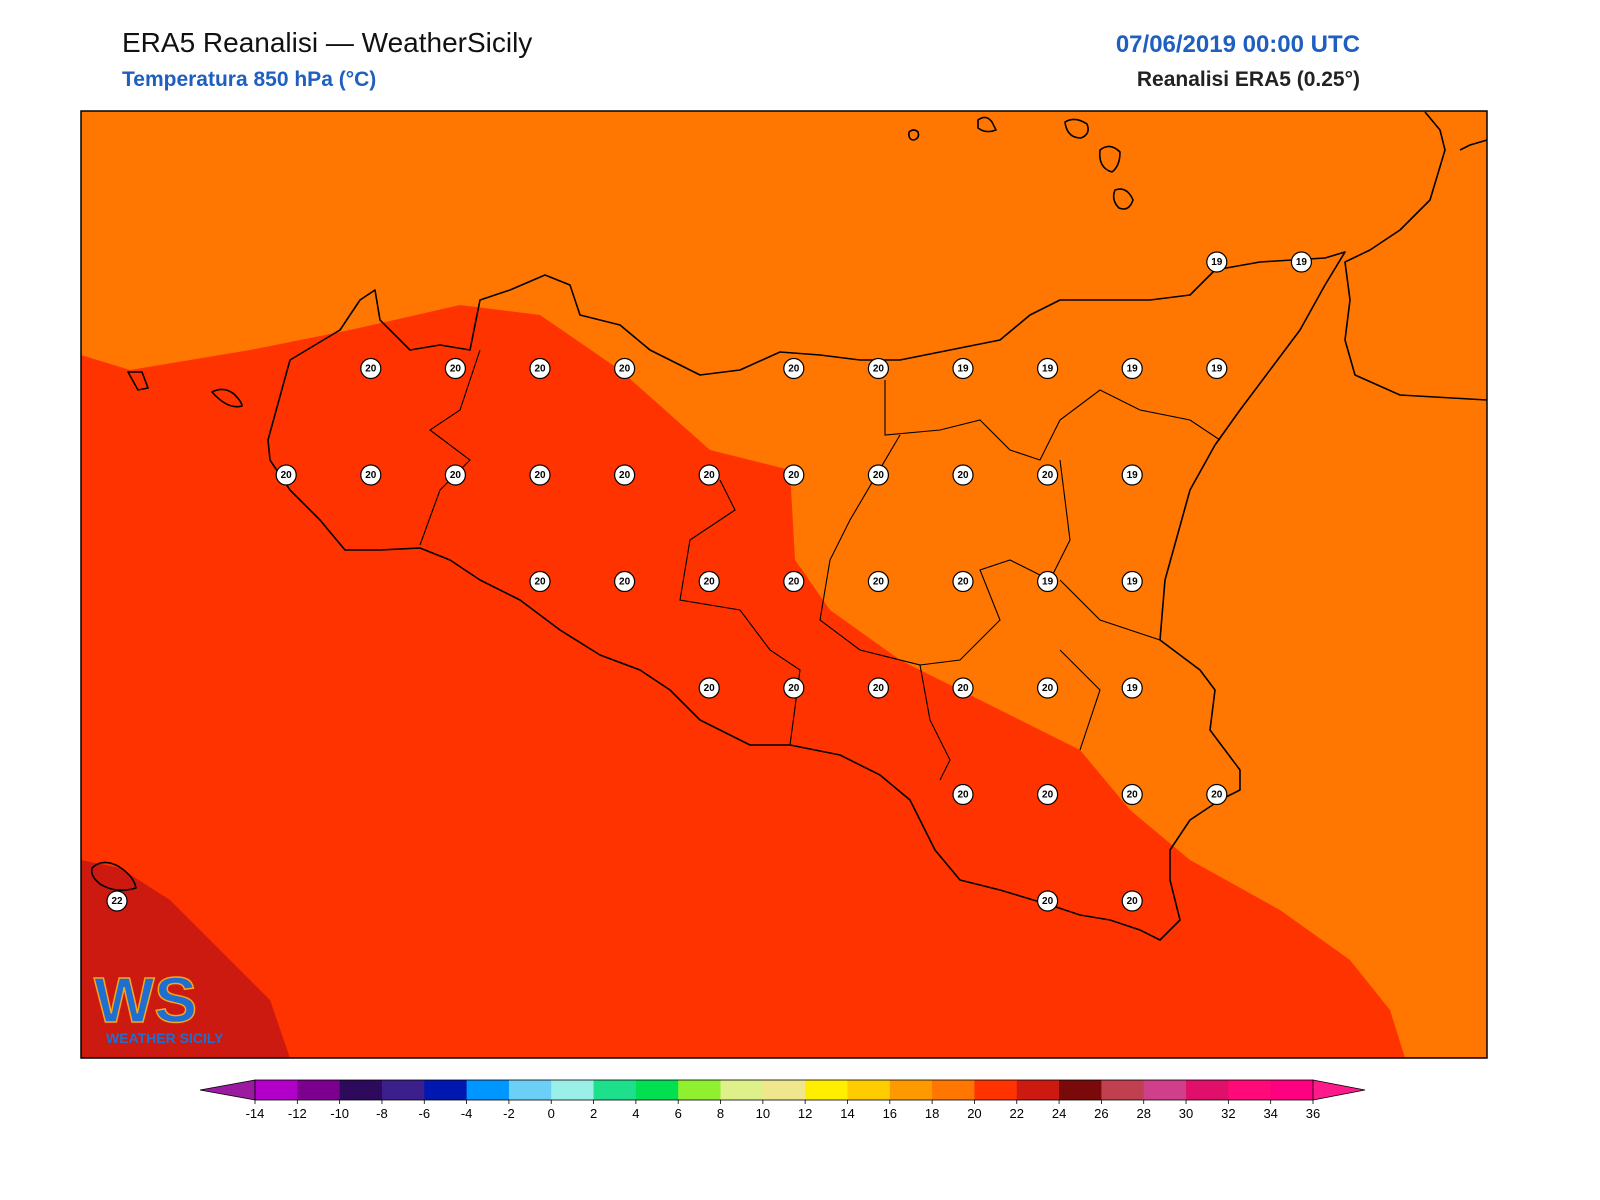 This screenshot has width=1600, height=1200. What do you see at coordinates (932, 1113) in the screenshot?
I see `colorbar-tick-label: 18` at bounding box center [932, 1113].